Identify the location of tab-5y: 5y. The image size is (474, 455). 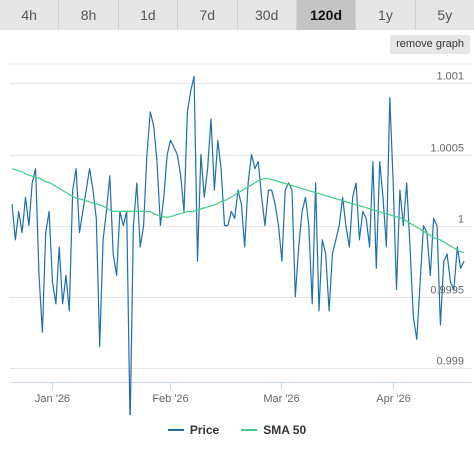
(445, 15).